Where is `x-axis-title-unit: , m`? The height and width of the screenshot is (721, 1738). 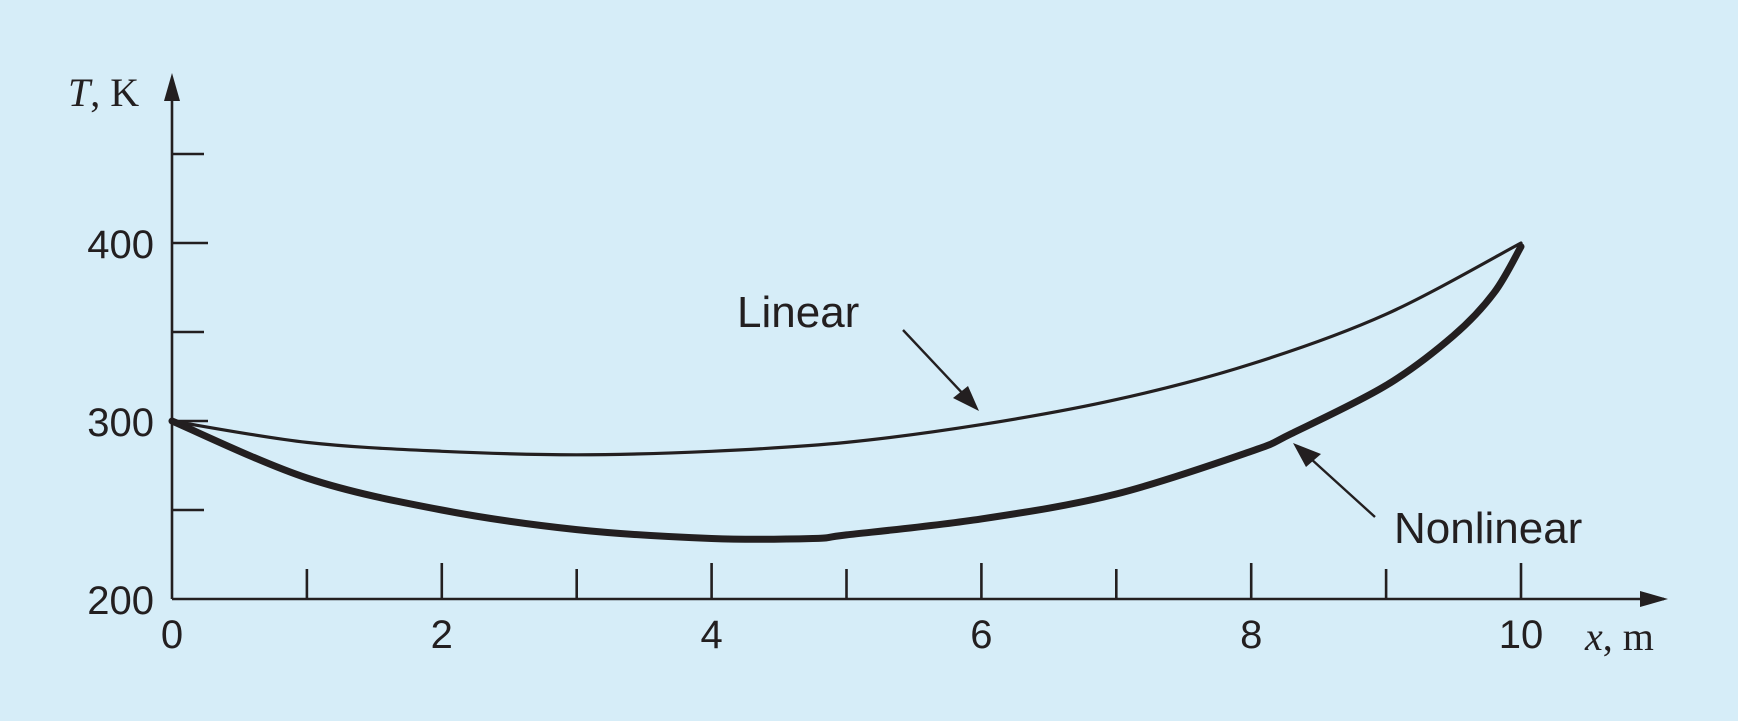
x-axis-title-unit: , m is located at coordinates (1628, 636).